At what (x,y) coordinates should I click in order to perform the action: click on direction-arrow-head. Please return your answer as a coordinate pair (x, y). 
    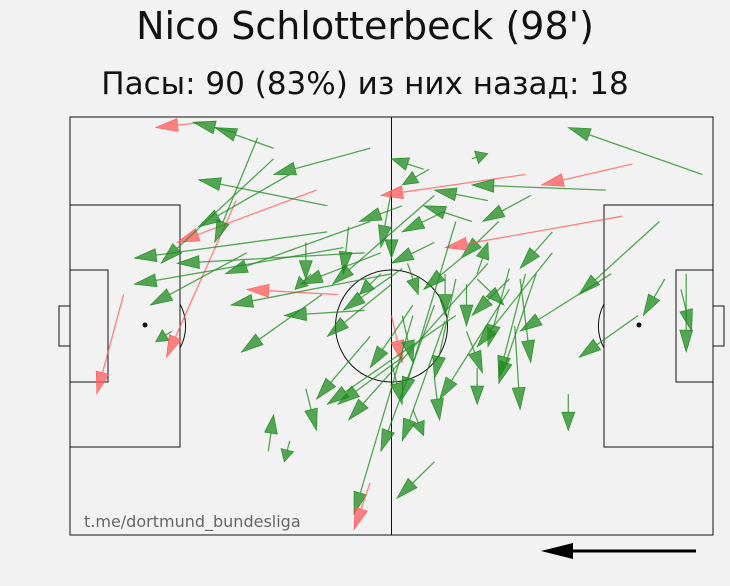
    Looking at the image, I should click on (557, 551).